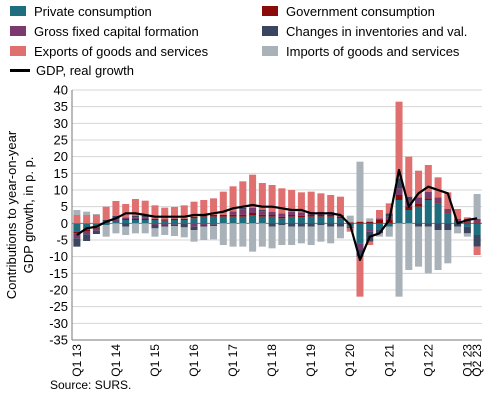 The image size is (490, 401). What do you see at coordinates (77, 360) in the screenshot?
I see `x-tick-label: Q1 13` at bounding box center [77, 360].